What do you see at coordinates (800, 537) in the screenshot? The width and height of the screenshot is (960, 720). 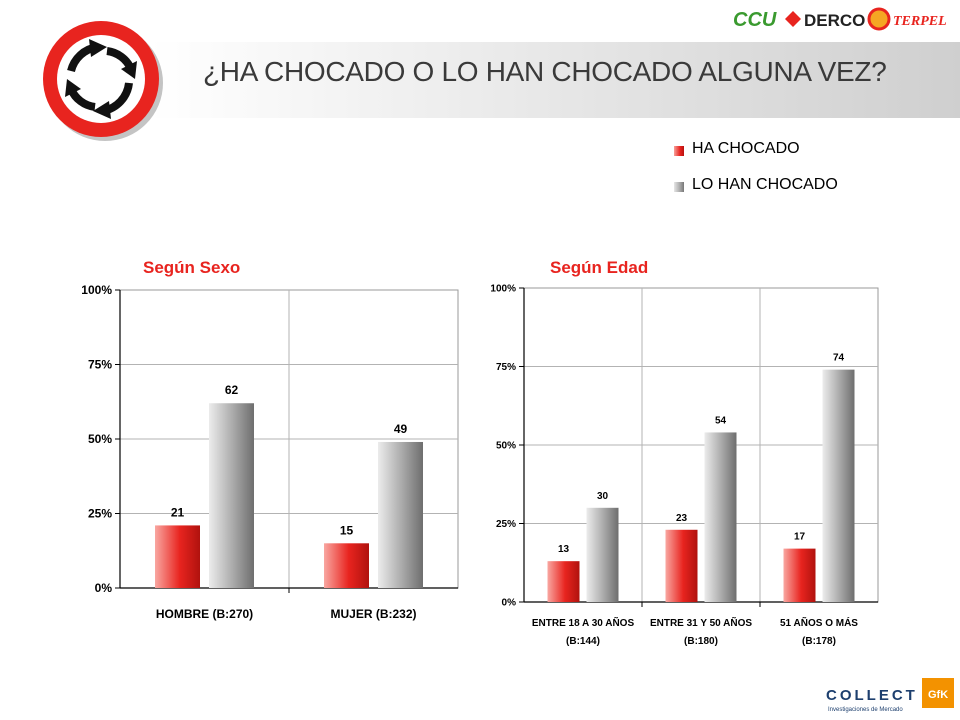 I see `data-label: 17` at bounding box center [800, 537].